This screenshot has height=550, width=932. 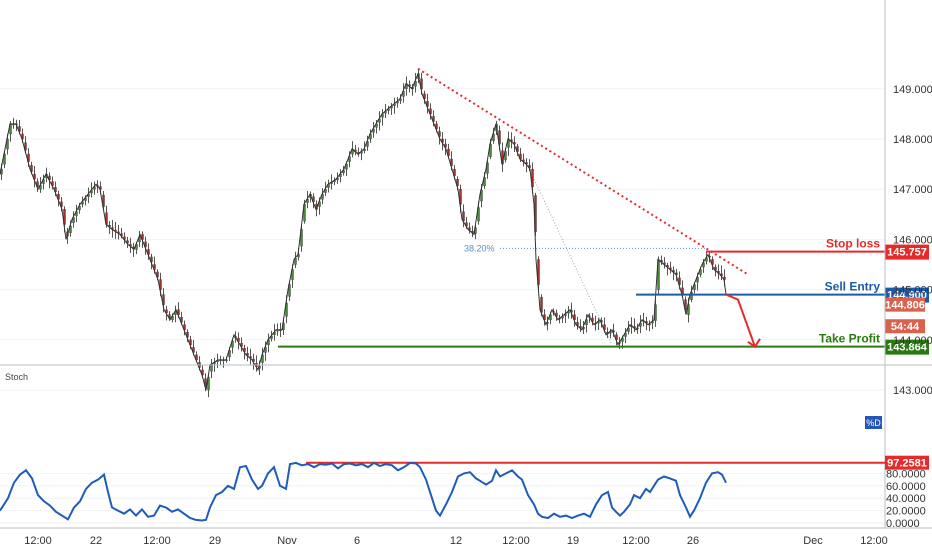 I want to click on level-price-label: 143.864, so click(x=907, y=348).